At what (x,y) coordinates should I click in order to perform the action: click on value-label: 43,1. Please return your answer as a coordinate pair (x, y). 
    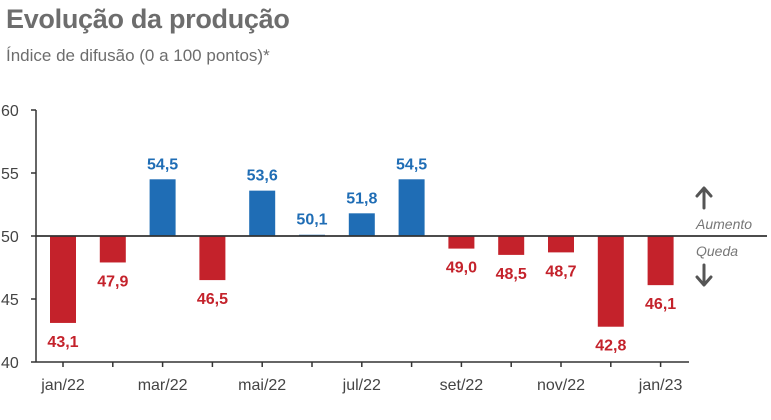
    Looking at the image, I should click on (62, 342).